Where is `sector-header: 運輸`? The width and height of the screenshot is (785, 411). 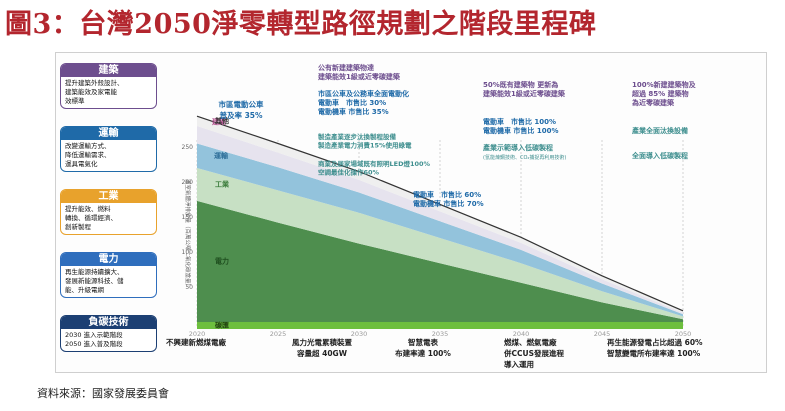 sector-header: 運輸 is located at coordinates (108, 133).